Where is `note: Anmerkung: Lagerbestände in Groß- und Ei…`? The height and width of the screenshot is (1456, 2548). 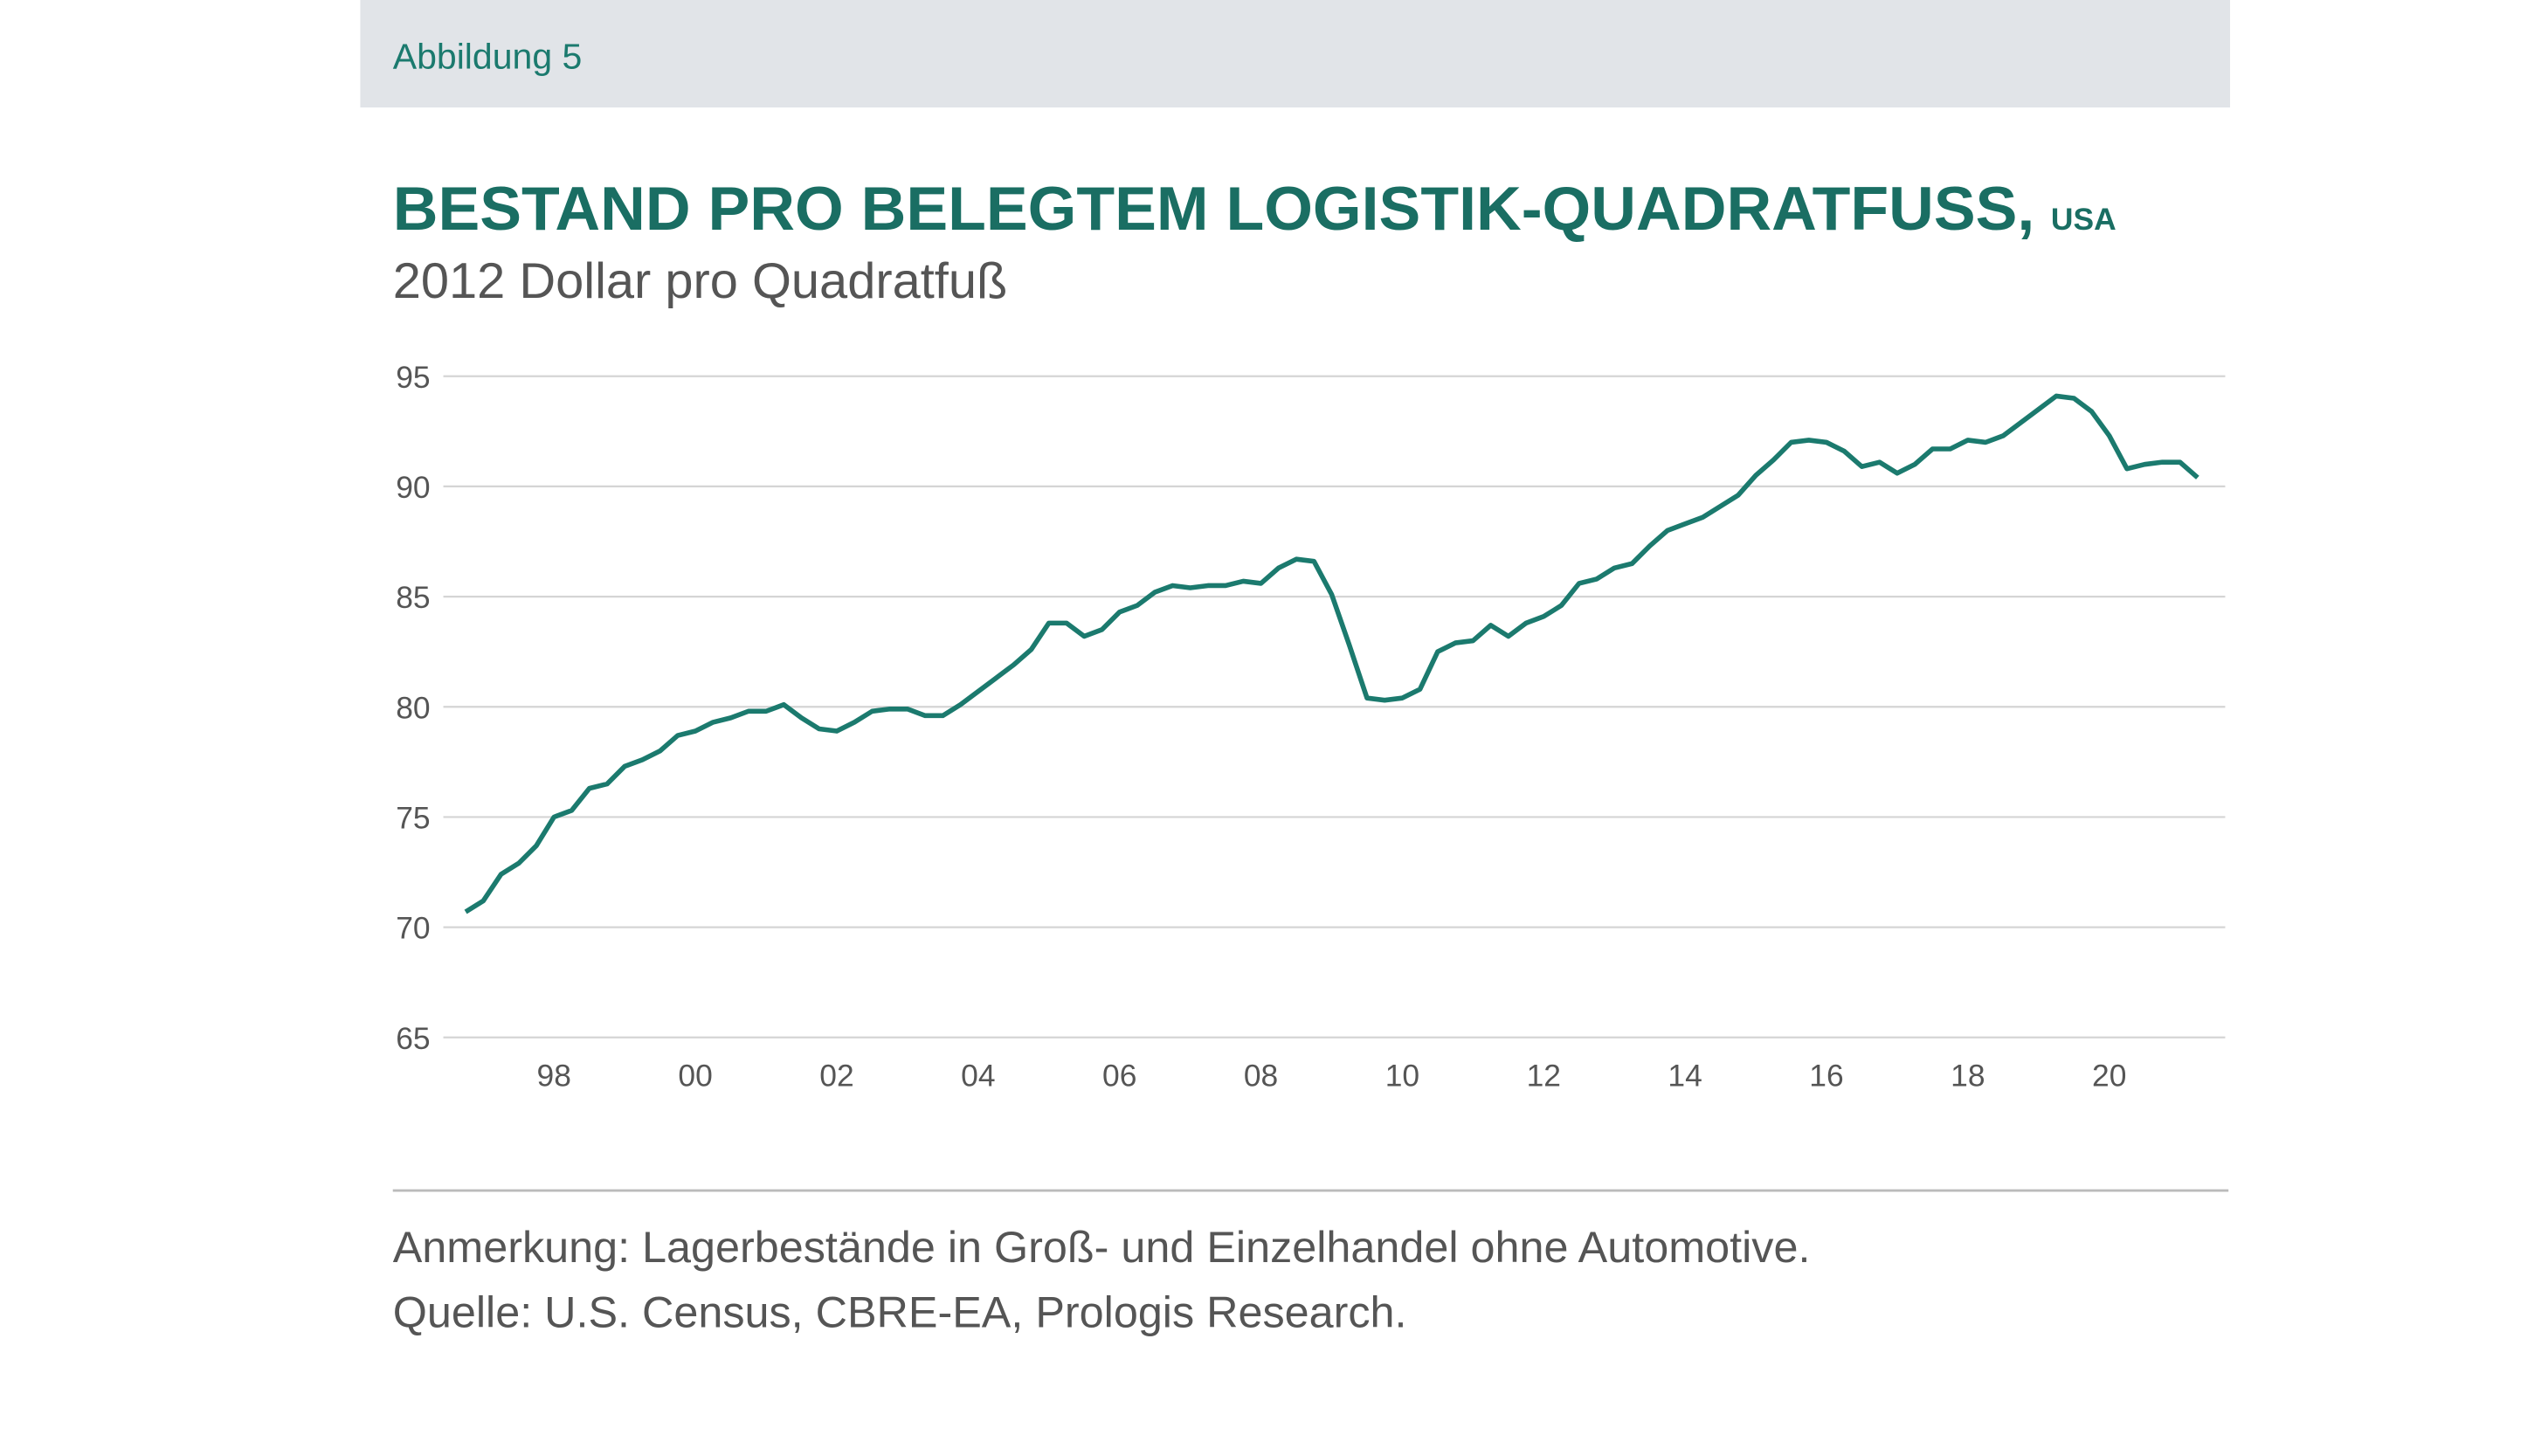
note: Anmerkung: Lagerbestände in Groß- und Ei… is located at coordinates (1102, 1247).